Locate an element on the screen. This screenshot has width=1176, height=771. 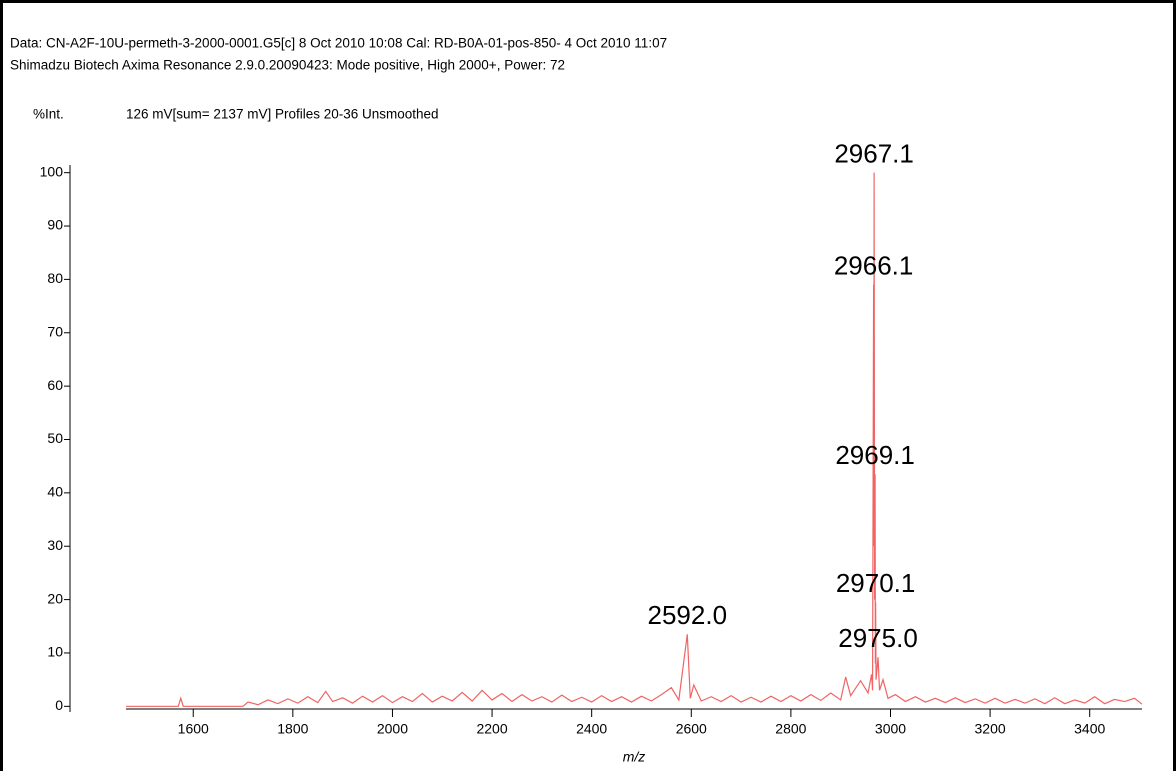
peak-label: 2967.1 is located at coordinates (874, 154).